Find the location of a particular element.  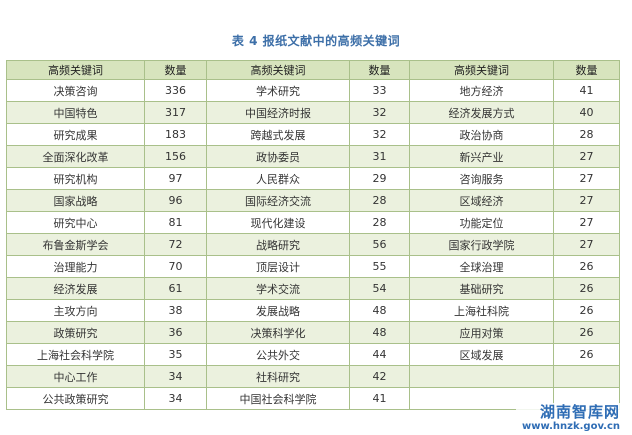

table-row: 研究机构 97 人民群众 29 咨询服务 27 is located at coordinates (313, 178).